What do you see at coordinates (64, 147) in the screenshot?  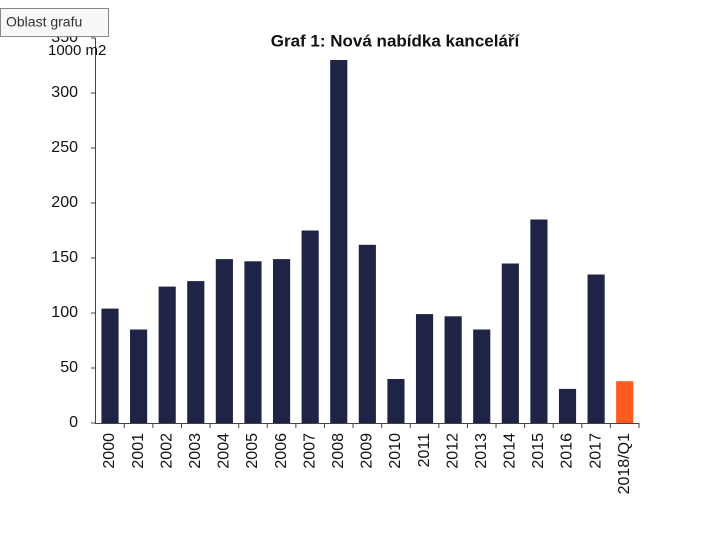 I see `y-tick-label: 250` at bounding box center [64, 147].